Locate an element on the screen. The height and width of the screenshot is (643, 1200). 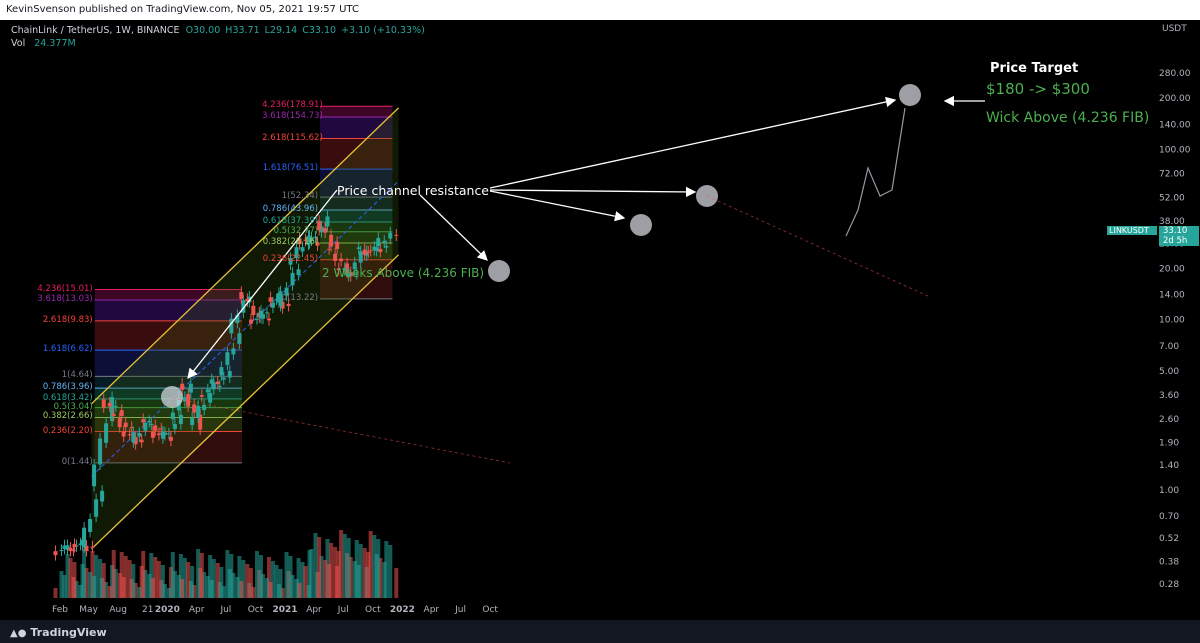
price-tick: 10.00 is located at coordinates (1172, 321).